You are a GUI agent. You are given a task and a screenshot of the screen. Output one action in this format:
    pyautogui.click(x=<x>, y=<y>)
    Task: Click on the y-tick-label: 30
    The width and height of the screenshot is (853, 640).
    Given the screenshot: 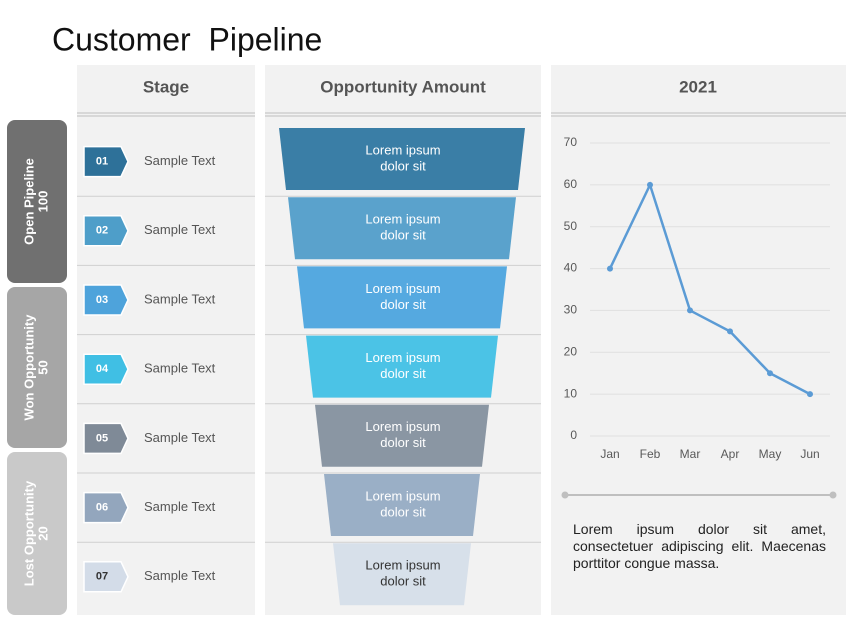 What is the action you would take?
    pyautogui.click(x=571, y=310)
    